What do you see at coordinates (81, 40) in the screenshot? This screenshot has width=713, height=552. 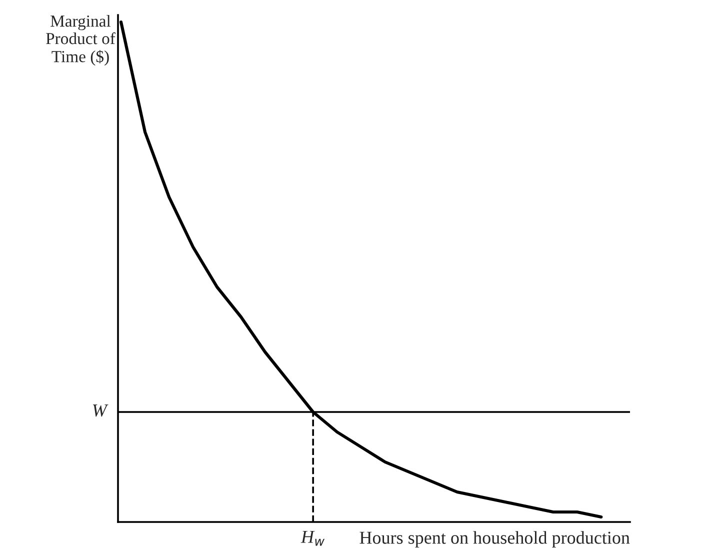 I see `y-axis-title: Marginal Product of Time ($)` at bounding box center [81, 40].